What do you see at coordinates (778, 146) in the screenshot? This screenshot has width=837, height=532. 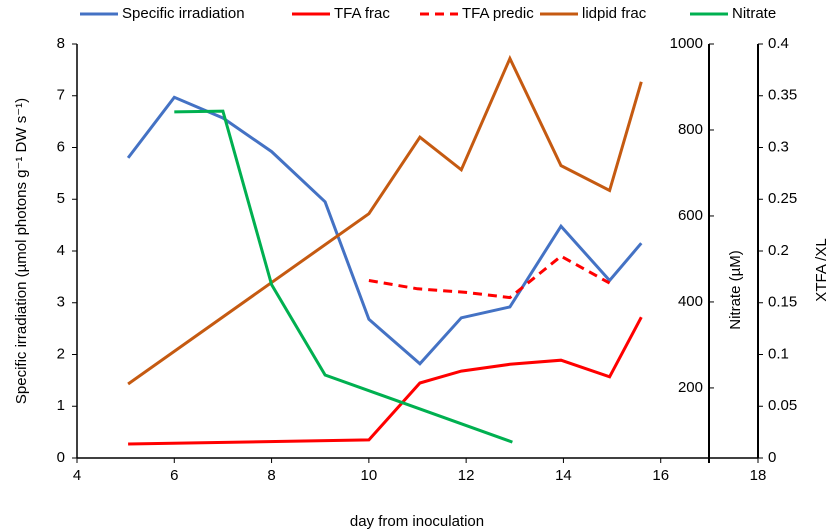 I see `y3-tick-label: 0.3` at bounding box center [778, 146].